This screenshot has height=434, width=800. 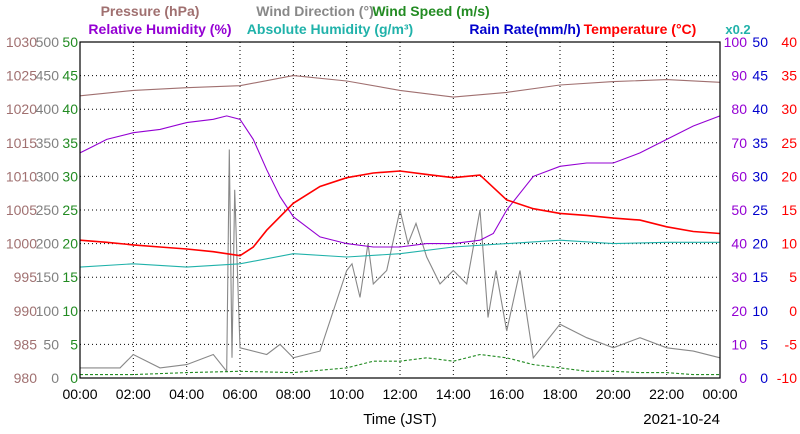 I want to click on y-tick-temp: -5, so click(x=791, y=344).